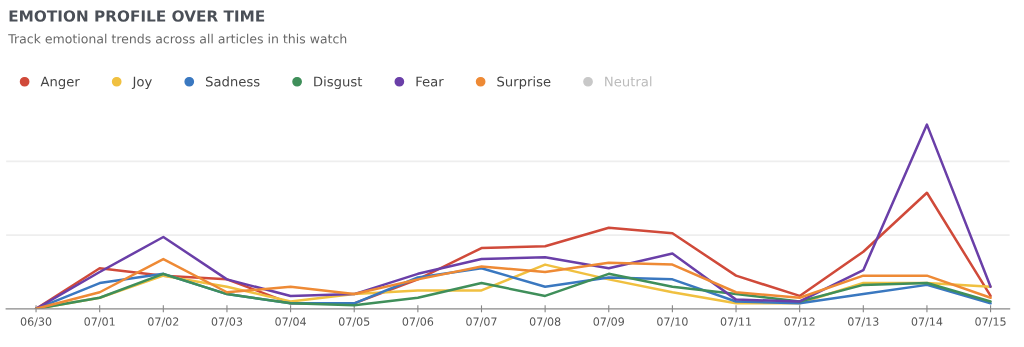  I want to click on legend-label: Joy, so click(141, 83).